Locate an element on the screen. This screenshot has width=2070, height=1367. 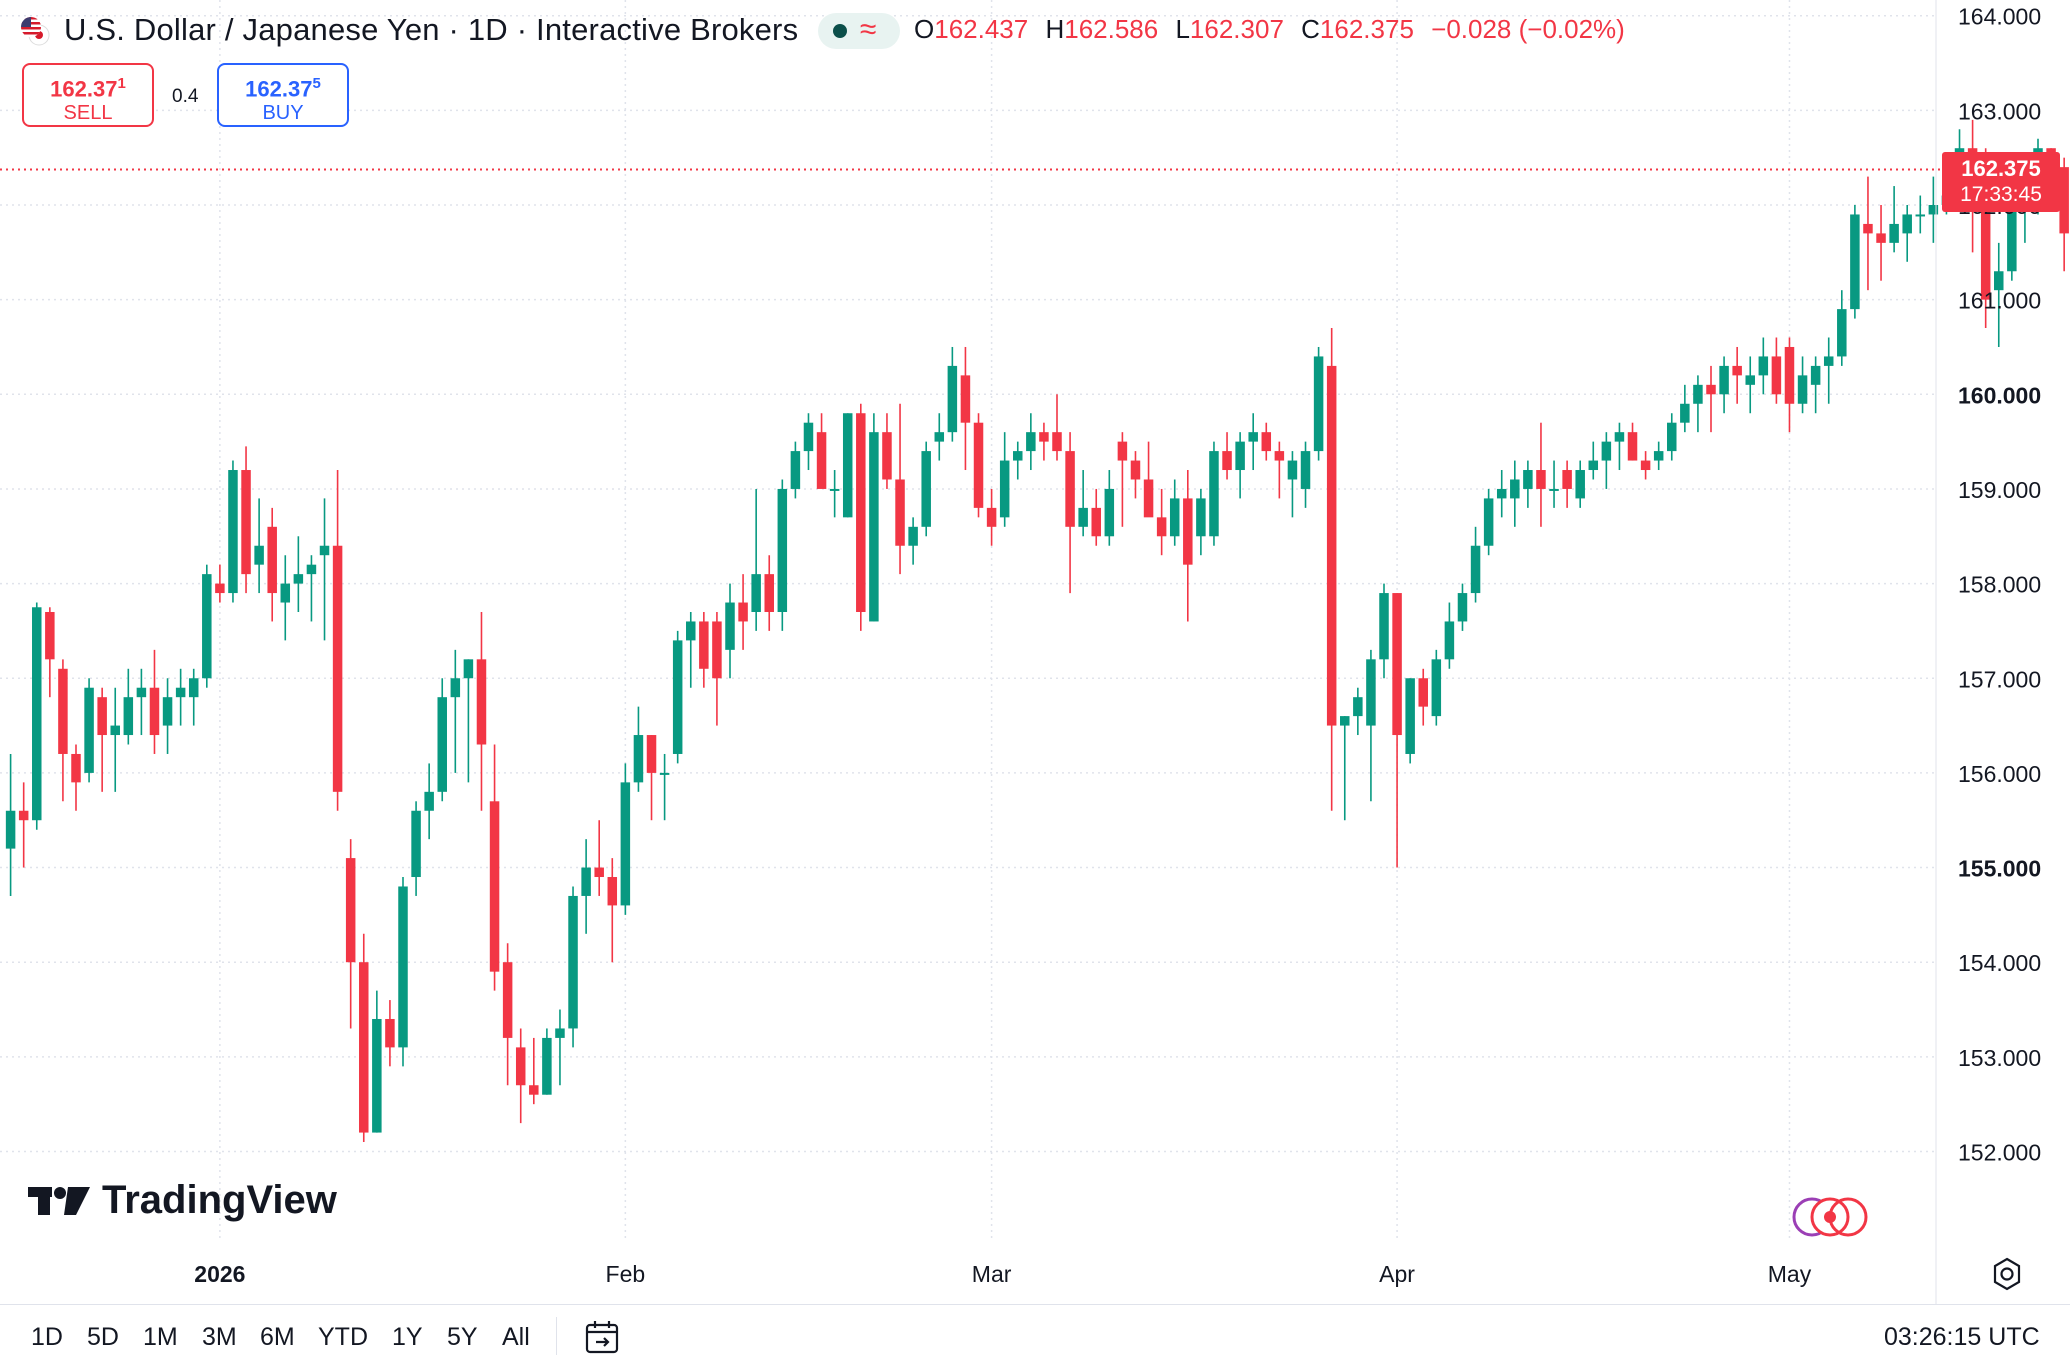
price-tick-label: 153.000 is located at coordinates (1999, 1058).